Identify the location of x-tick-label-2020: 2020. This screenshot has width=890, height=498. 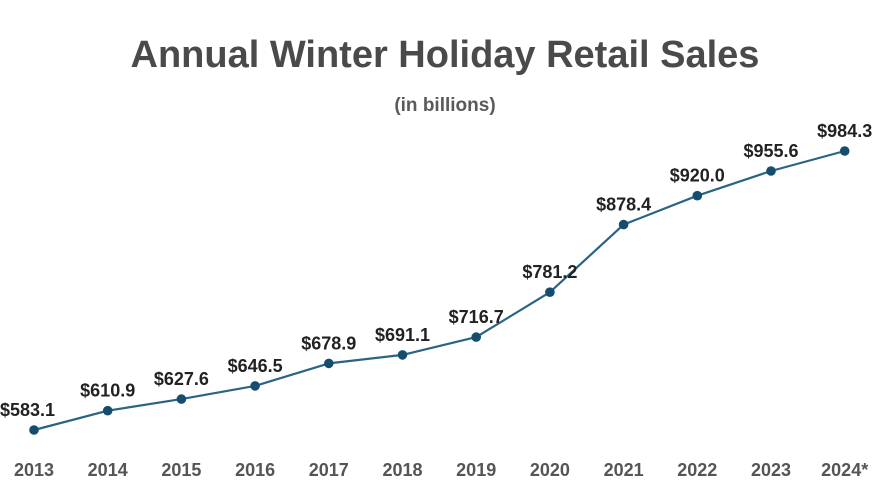
(550, 470).